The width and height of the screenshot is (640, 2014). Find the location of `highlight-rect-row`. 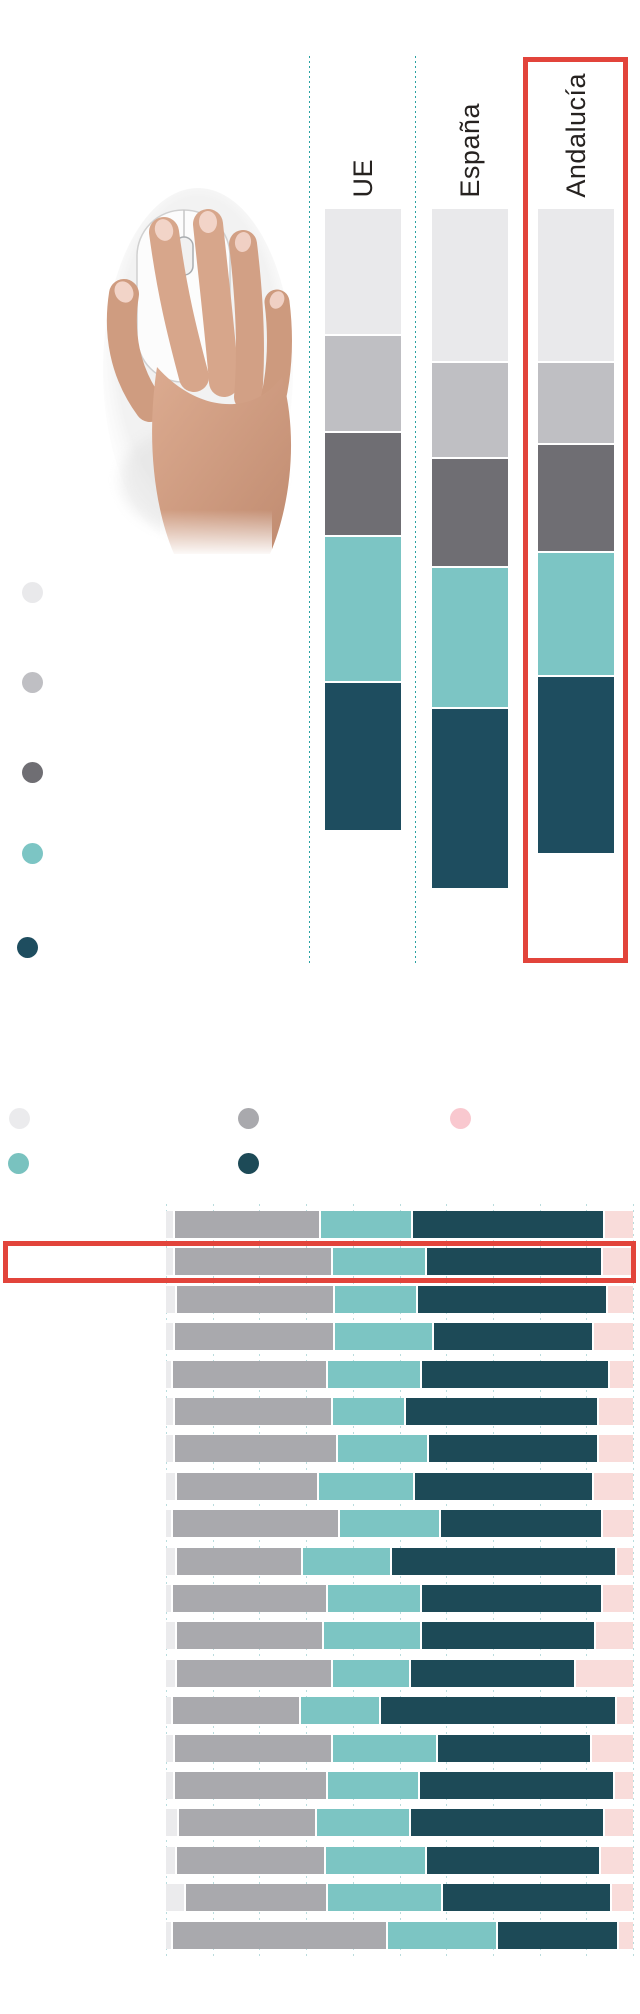

highlight-rect-row is located at coordinates (319, 1262).